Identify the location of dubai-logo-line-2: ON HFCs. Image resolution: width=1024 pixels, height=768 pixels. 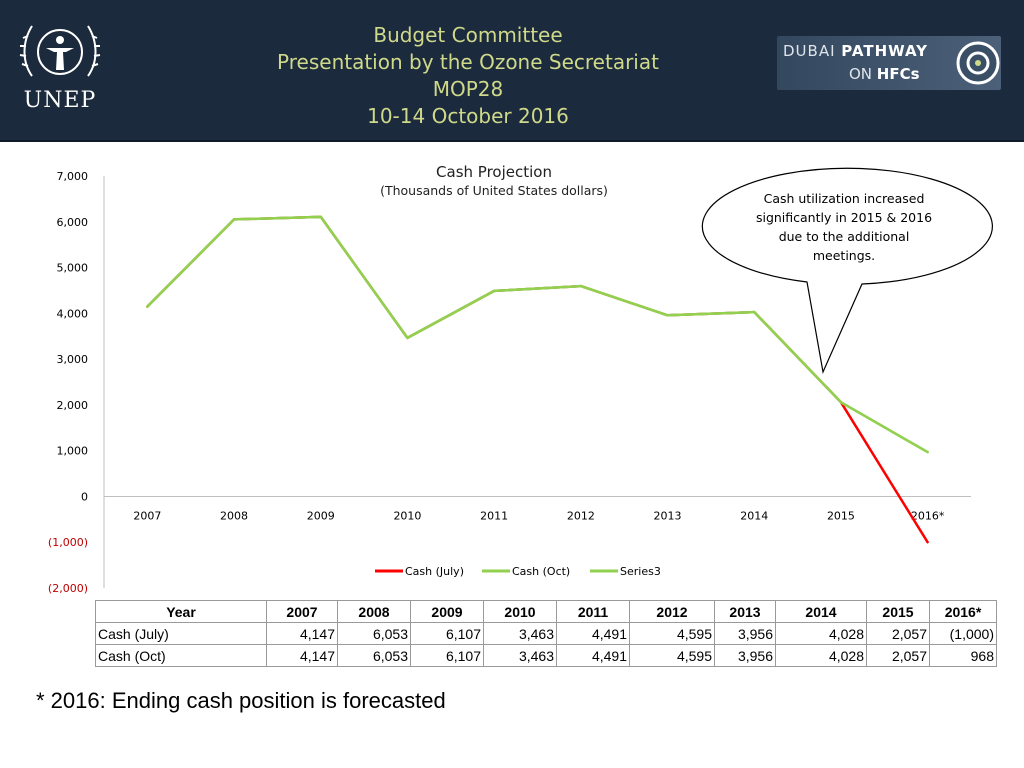
(884, 74).